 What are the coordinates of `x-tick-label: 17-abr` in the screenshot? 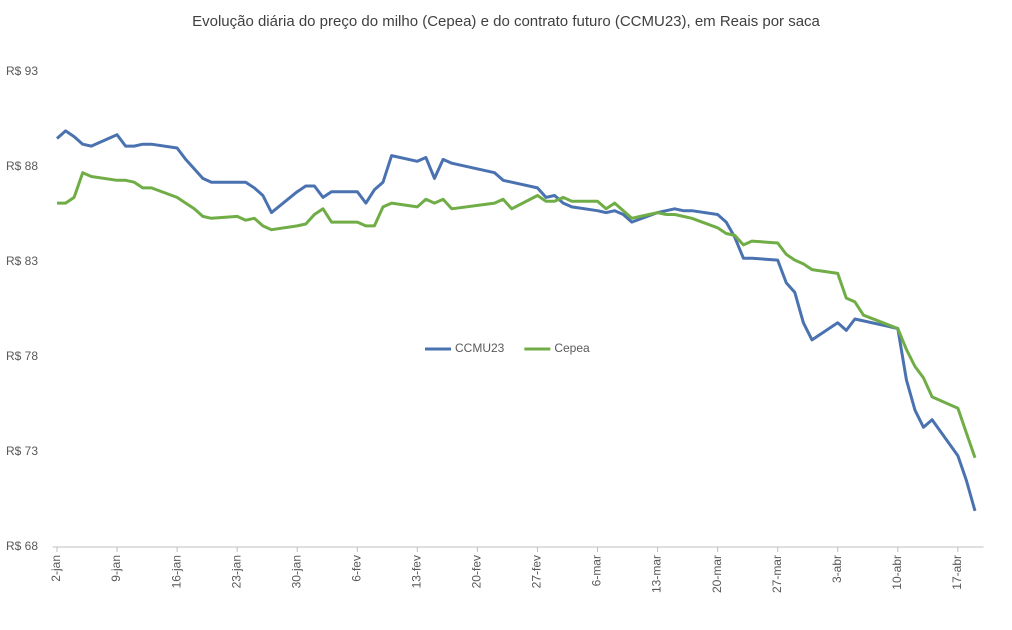 It's located at (957, 572).